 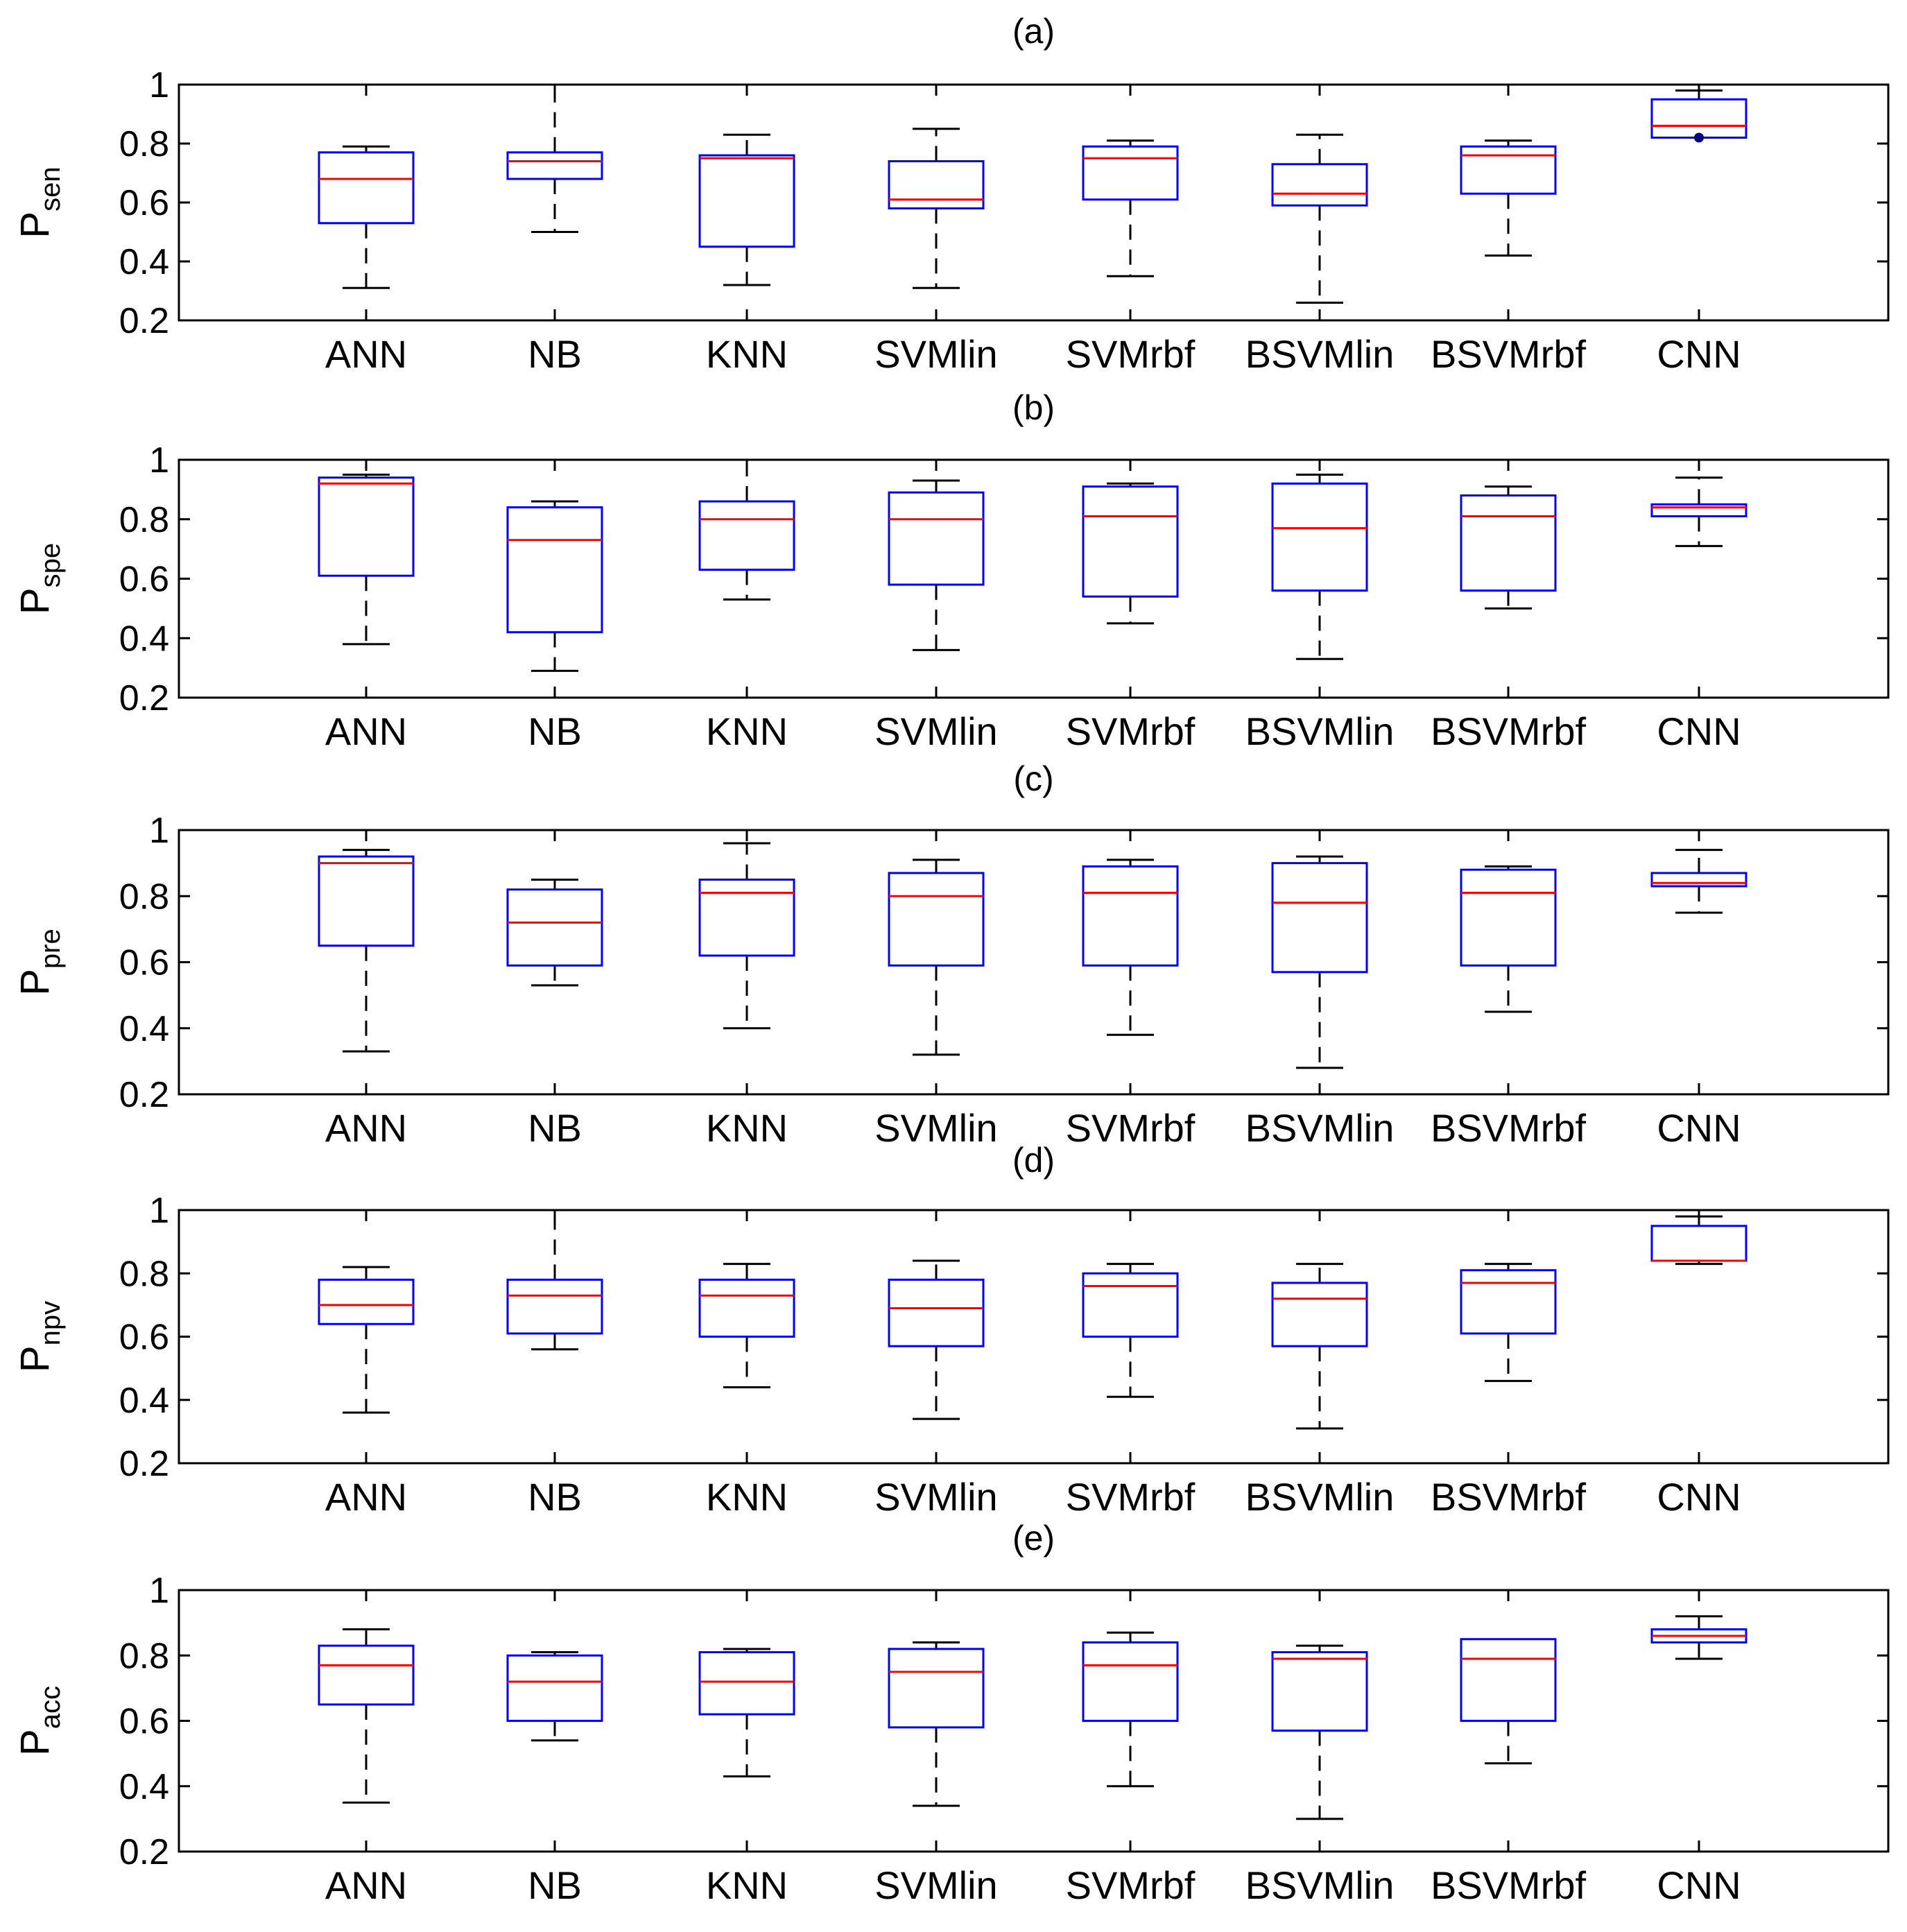 What do you see at coordinates (1699, 137) in the screenshot?
I see `outlier-point` at bounding box center [1699, 137].